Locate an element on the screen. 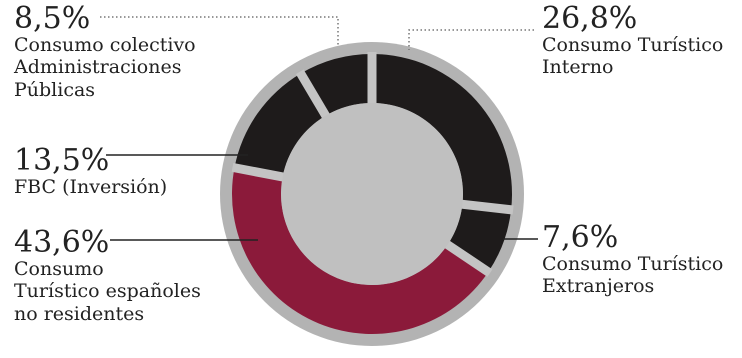 The image size is (742, 358). name-label-fbc: FBC (Inversión) is located at coordinates (91, 187).